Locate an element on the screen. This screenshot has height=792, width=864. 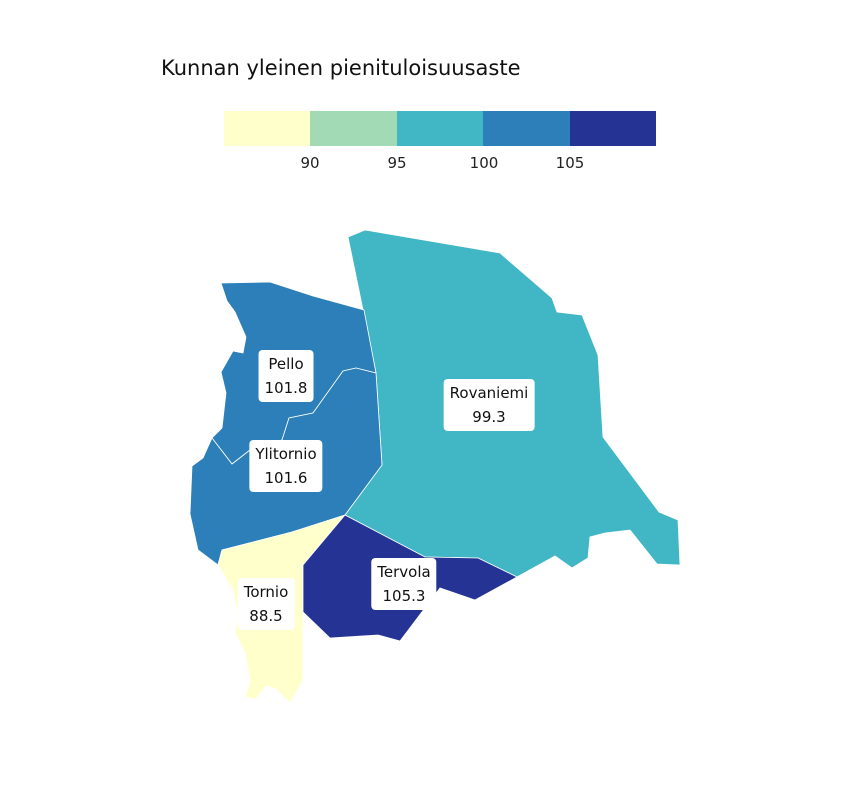
color-legend is located at coordinates (440, 128).